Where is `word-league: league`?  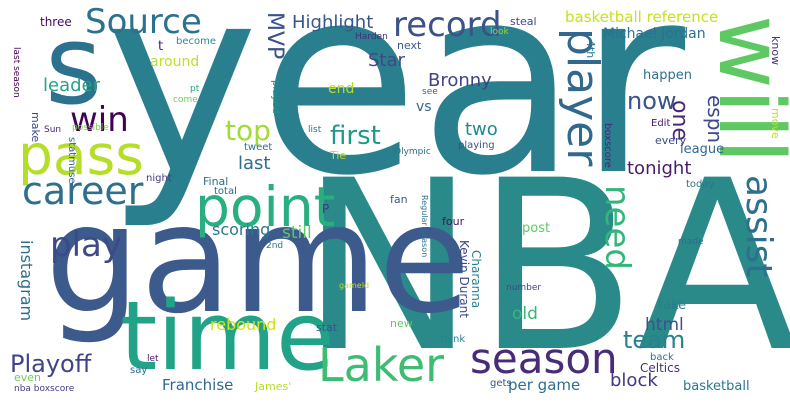 word-league: league is located at coordinates (702, 149).